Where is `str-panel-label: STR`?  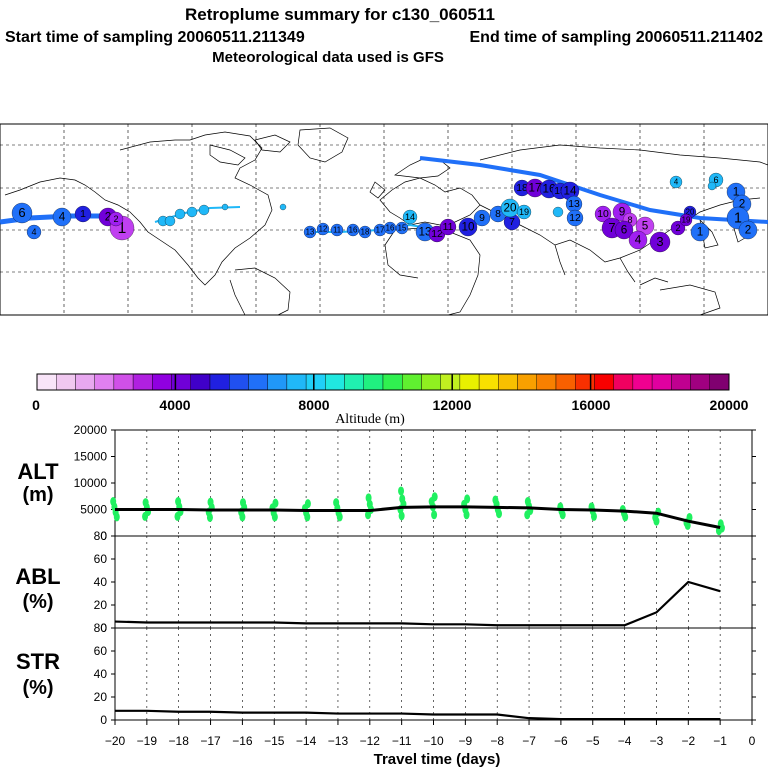 str-panel-label: STR is located at coordinates (38, 661).